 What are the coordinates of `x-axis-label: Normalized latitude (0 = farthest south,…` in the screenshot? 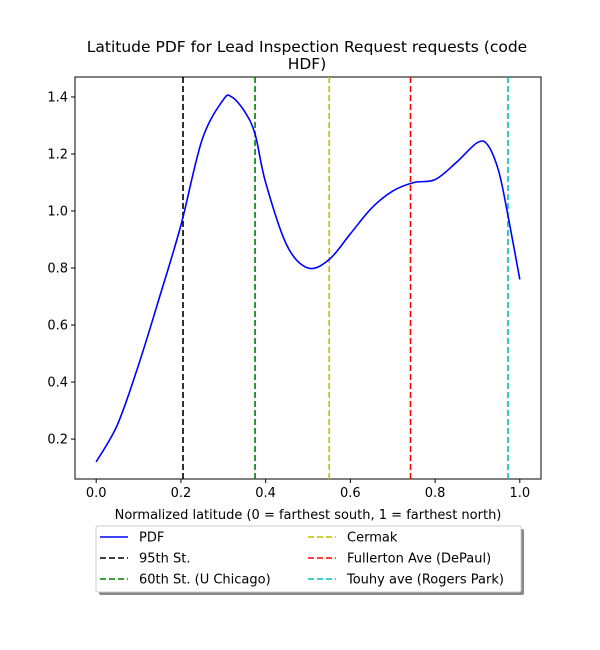 It's located at (308, 515).